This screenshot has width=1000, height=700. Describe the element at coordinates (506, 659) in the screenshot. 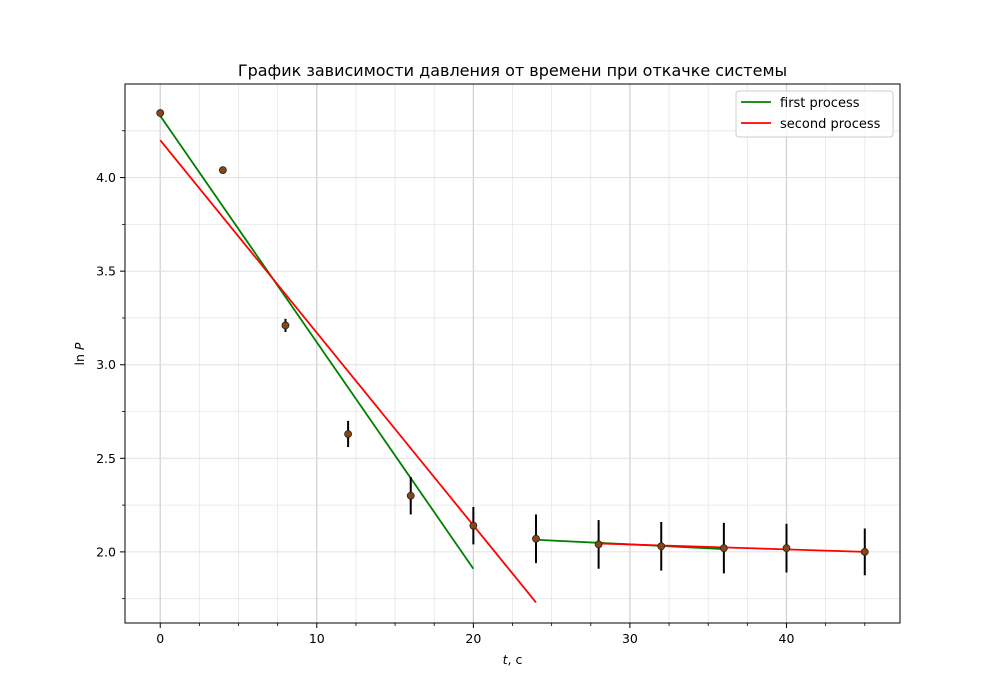

I see `x-axis-label-var: t` at that location.